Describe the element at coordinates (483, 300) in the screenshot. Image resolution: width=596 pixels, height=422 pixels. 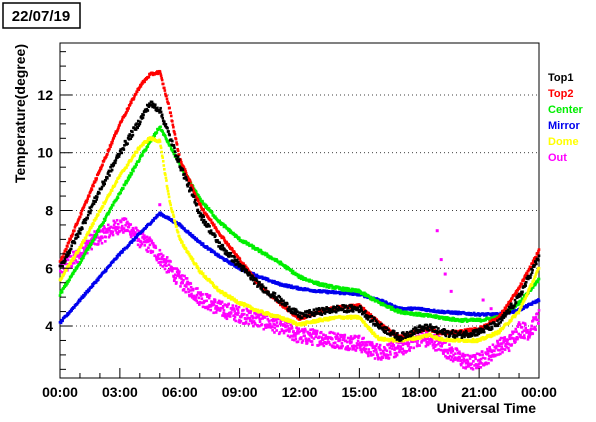
I see `outlier-out` at that location.